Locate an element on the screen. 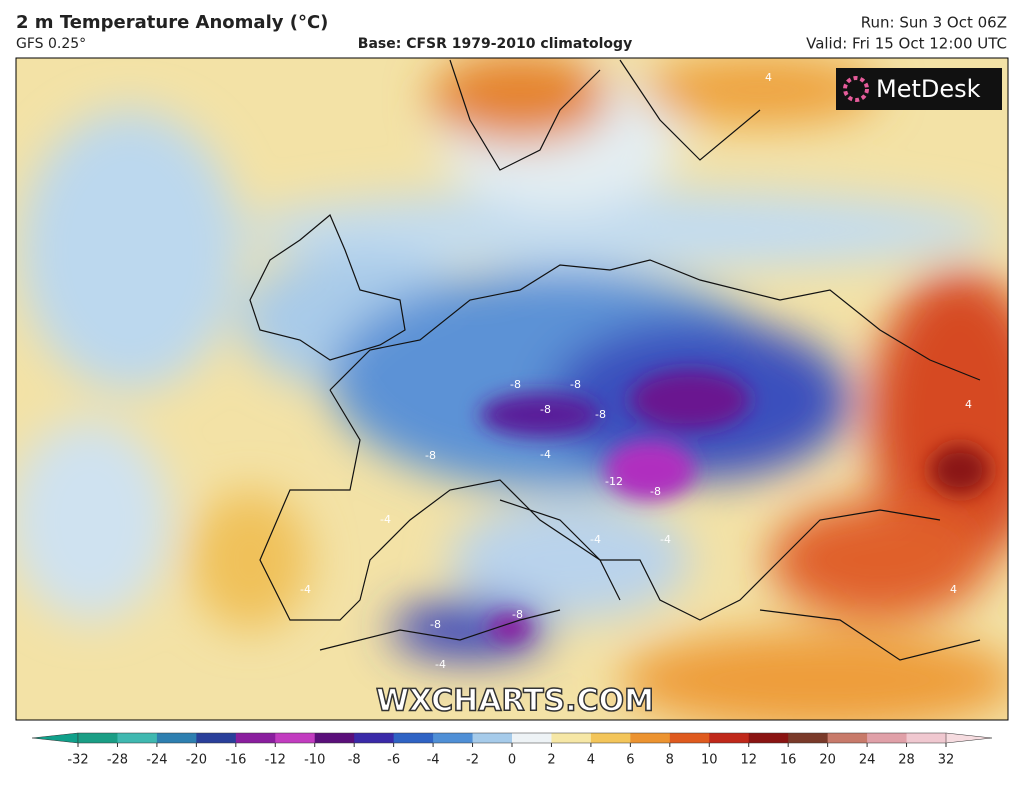  colorbar-tick-label: -16 is located at coordinates (235, 760).